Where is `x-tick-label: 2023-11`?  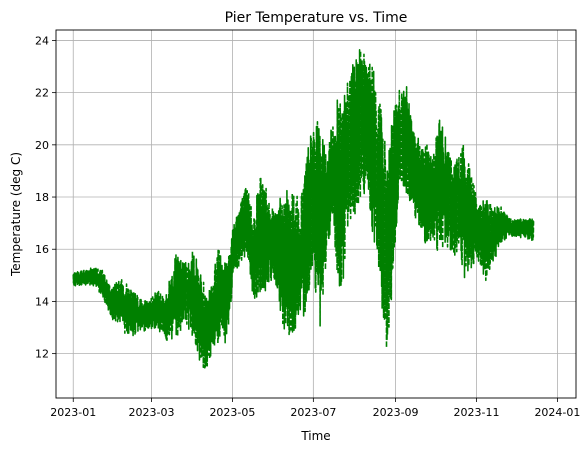 x-tick-label: 2023-11 is located at coordinates (477, 412).